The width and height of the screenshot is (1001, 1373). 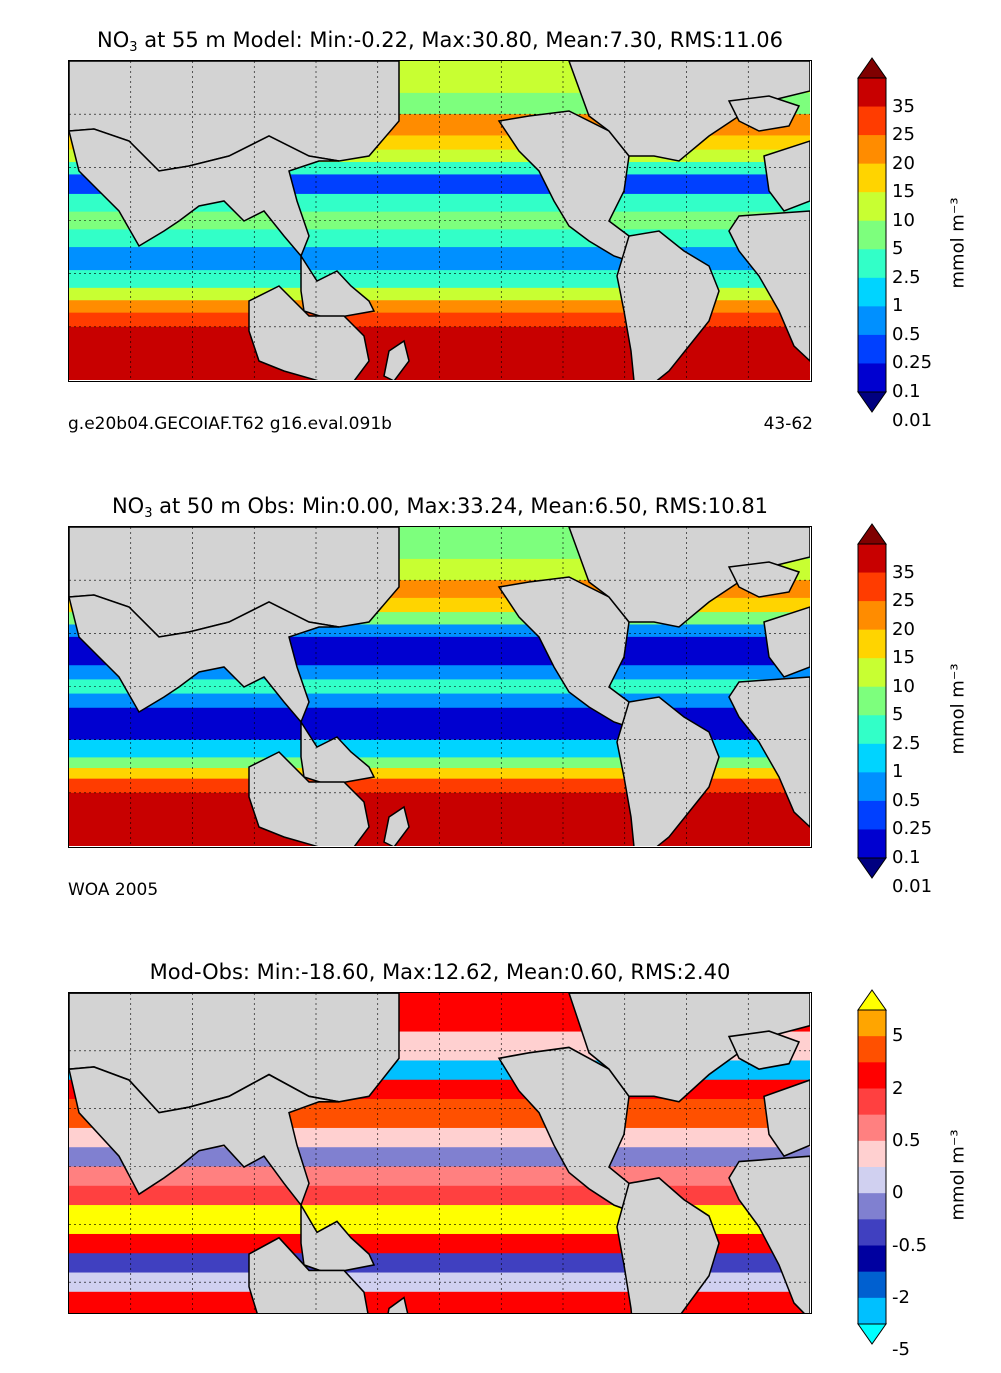 I want to click on colorbar-tick-label: 0, so click(x=898, y=1193).